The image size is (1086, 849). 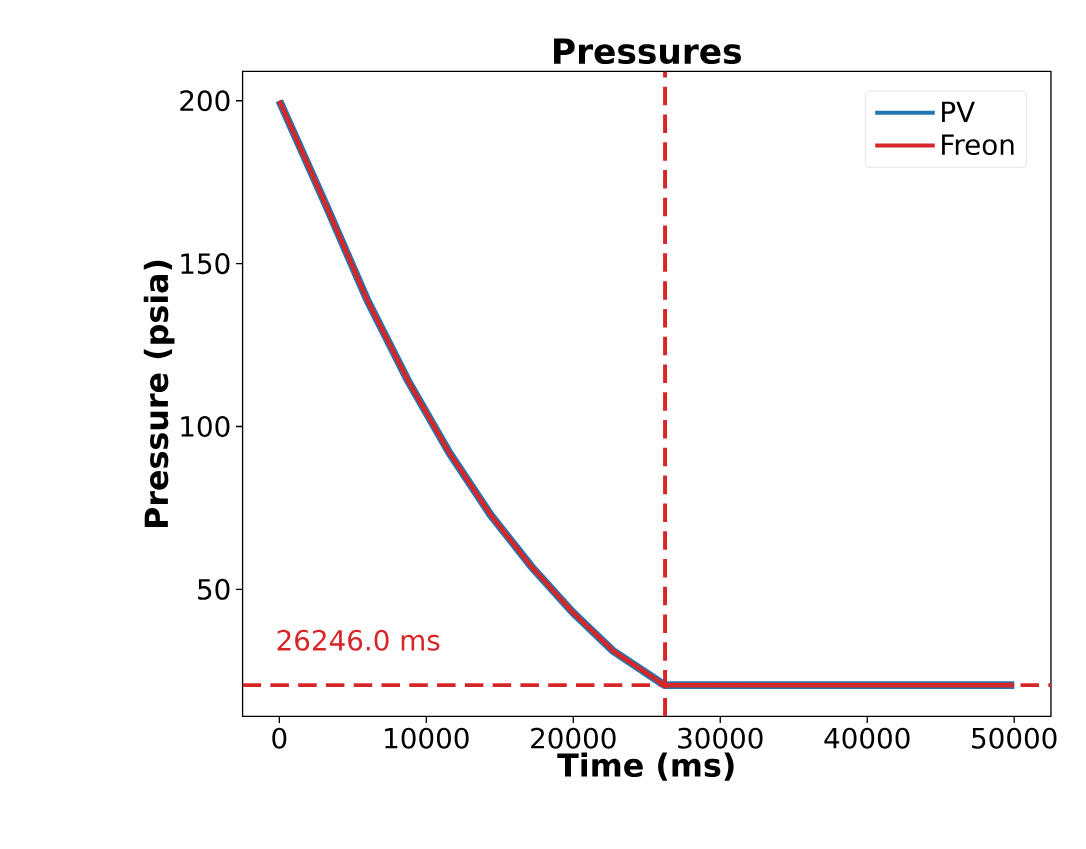 I want to click on chart-title: Pressures, so click(x=647, y=51).